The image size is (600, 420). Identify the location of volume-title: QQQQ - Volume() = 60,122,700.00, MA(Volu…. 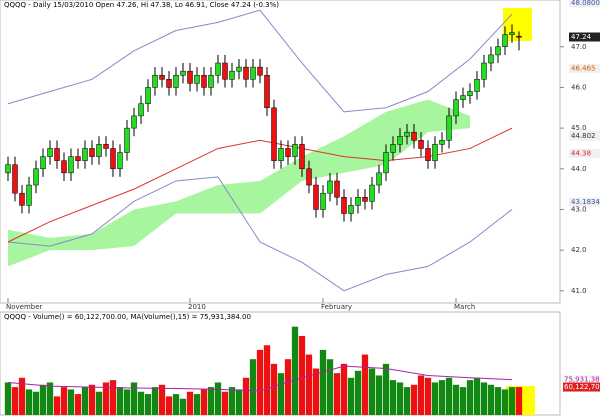
(127, 317).